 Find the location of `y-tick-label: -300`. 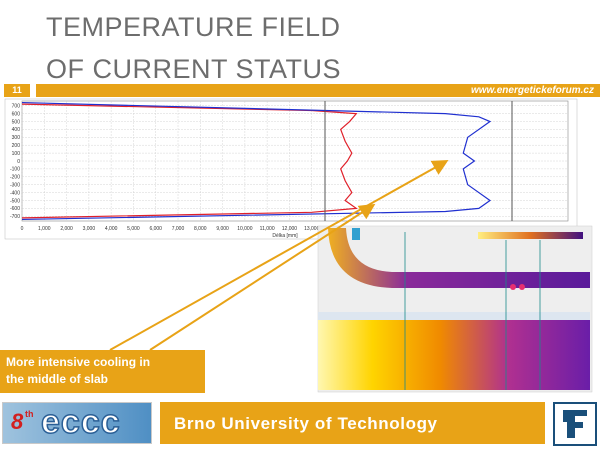

y-tick-label: -300 is located at coordinates (15, 185).